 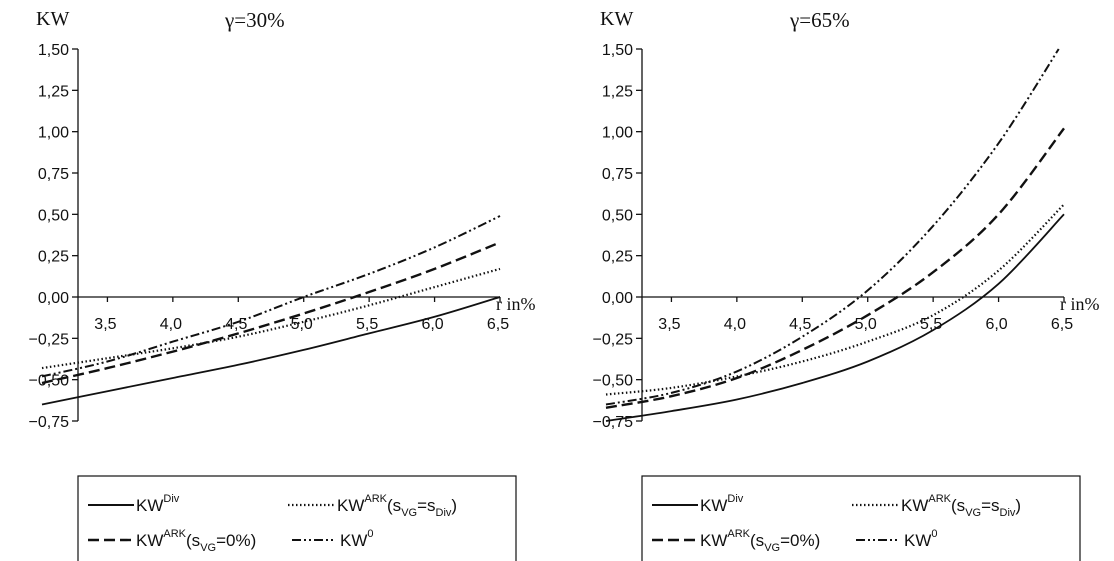 I want to click on left-series-lines, so click(x=271, y=310).